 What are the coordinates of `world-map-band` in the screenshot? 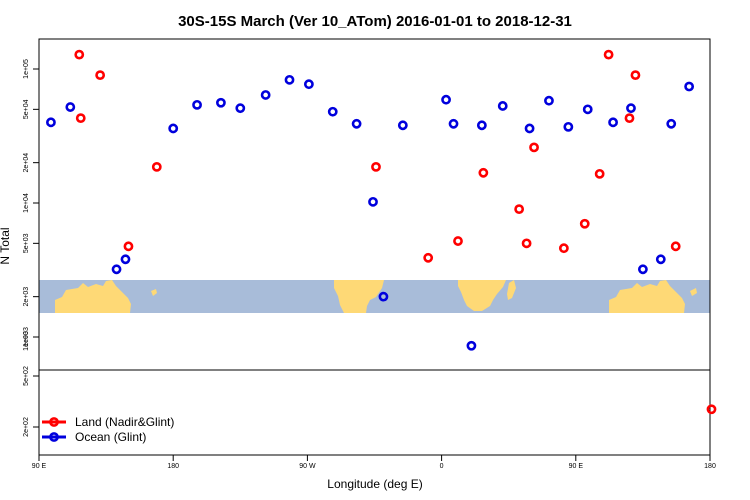 It's located at (374, 296).